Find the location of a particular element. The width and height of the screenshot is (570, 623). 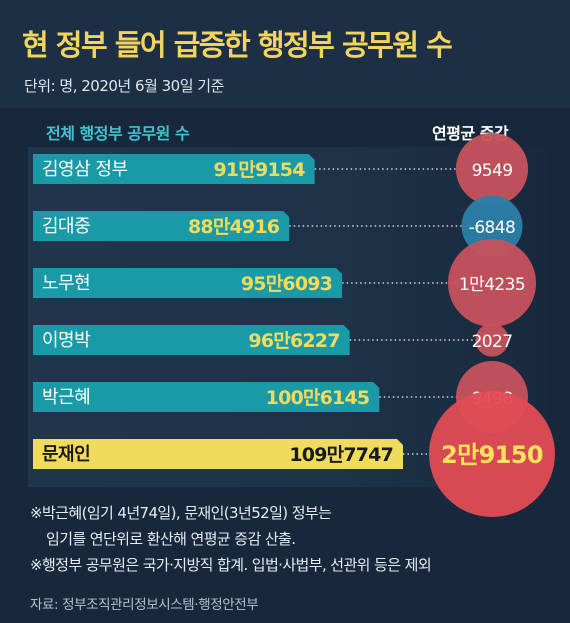

bar-category-label: 김대중 is located at coordinates (66, 226).